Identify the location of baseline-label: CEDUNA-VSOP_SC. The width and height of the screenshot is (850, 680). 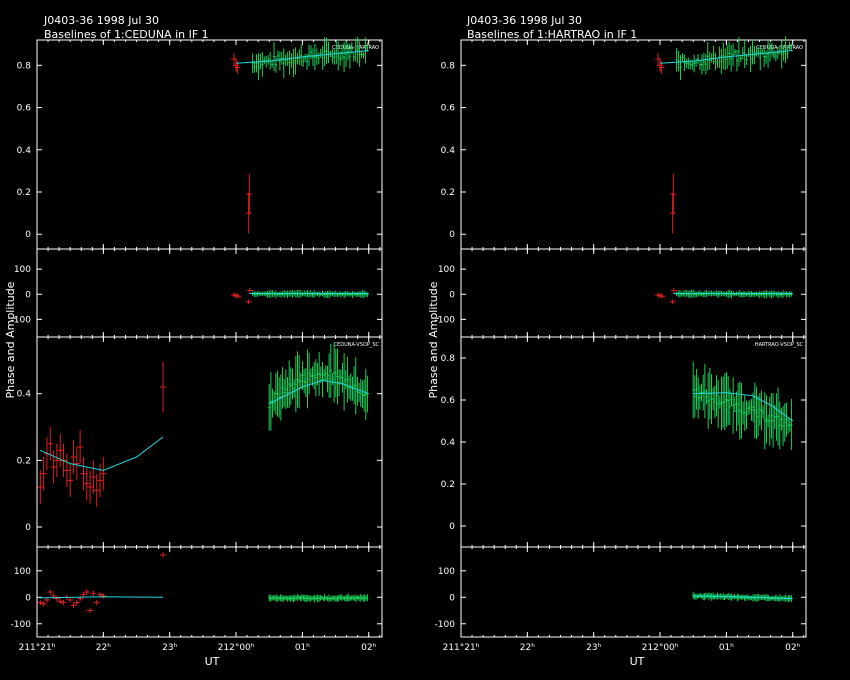
(357, 345).